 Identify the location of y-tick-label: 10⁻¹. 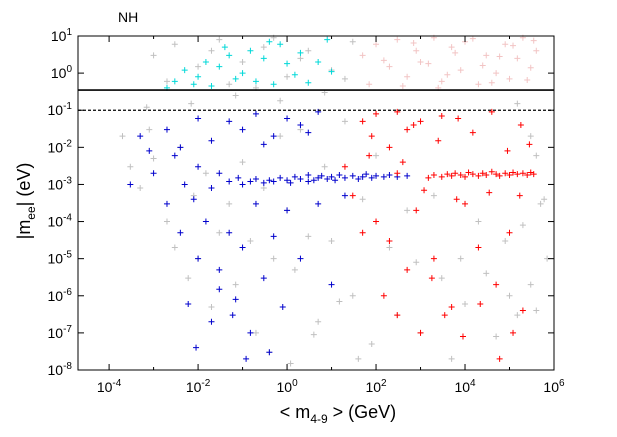
(60, 109).